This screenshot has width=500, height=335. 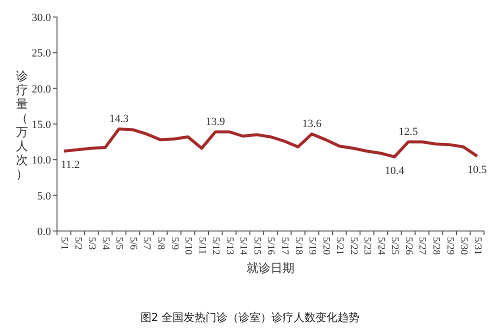 I want to click on x-tick-label: 5/20, so click(x=326, y=246).